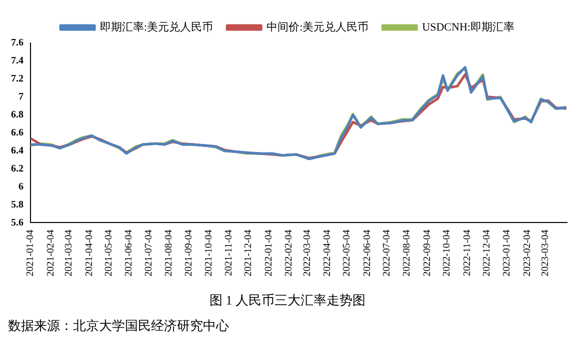 The width and height of the screenshot is (583, 346). Describe the element at coordinates (347, 253) in the screenshot. I see `x-tick-label: 2022-05-04` at that location.